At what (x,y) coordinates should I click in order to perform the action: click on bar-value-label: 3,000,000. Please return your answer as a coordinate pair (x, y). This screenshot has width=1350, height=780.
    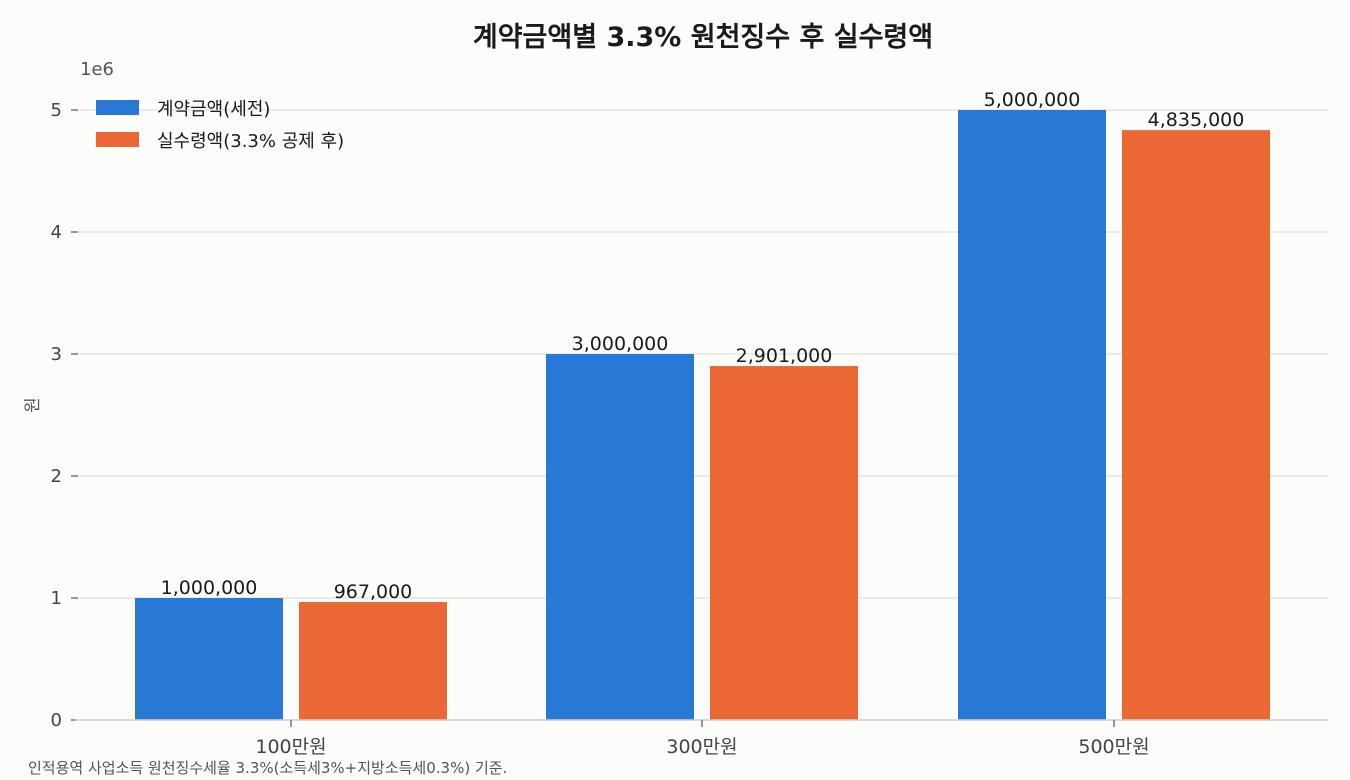
    Looking at the image, I should click on (620, 344).